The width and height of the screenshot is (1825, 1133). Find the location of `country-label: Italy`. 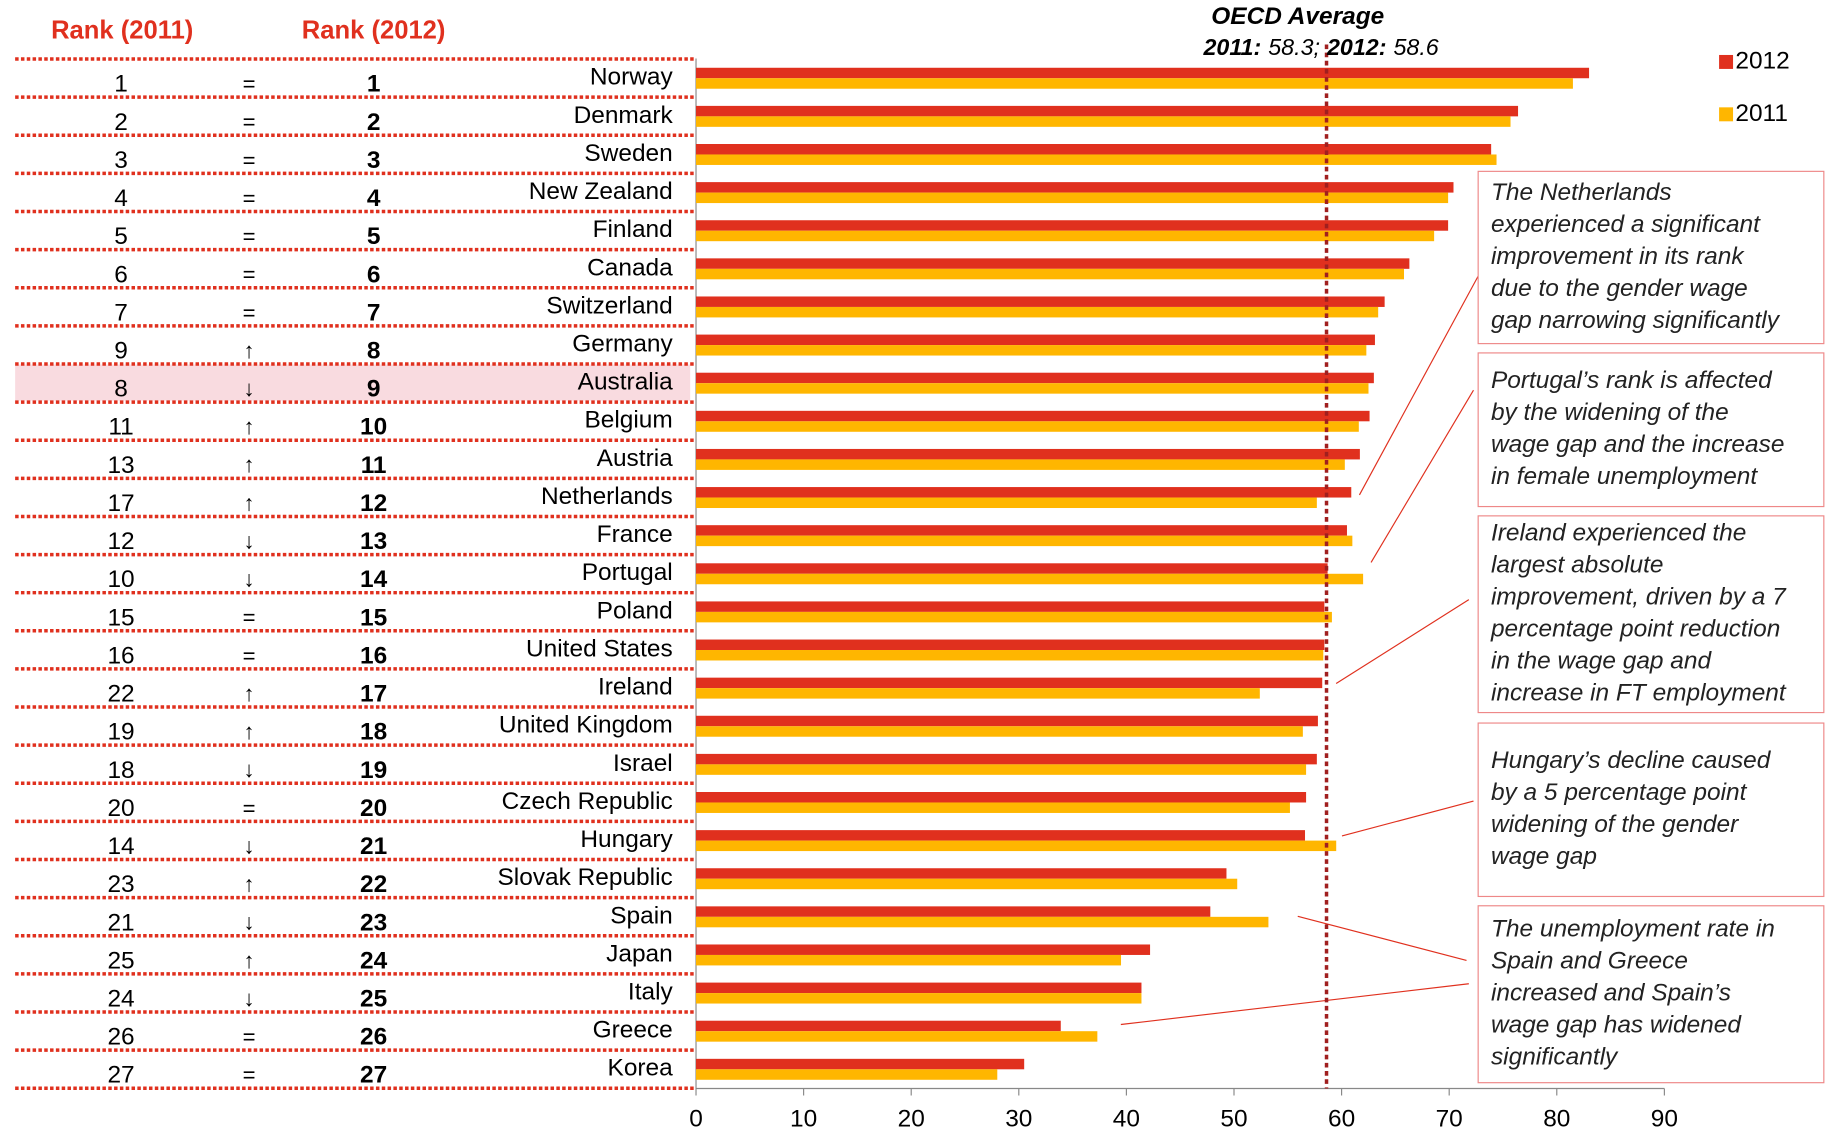

country-label: Italy is located at coordinates (651, 992).